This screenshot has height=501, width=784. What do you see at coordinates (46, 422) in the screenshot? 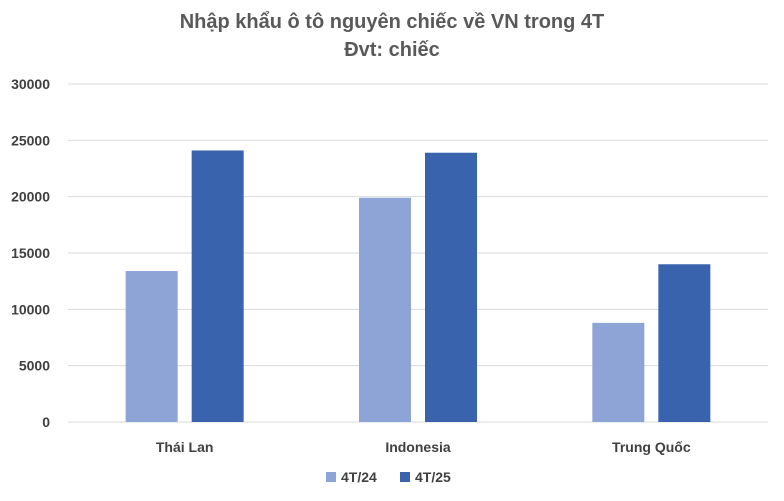
I see `y-tick-label: 0` at bounding box center [46, 422].